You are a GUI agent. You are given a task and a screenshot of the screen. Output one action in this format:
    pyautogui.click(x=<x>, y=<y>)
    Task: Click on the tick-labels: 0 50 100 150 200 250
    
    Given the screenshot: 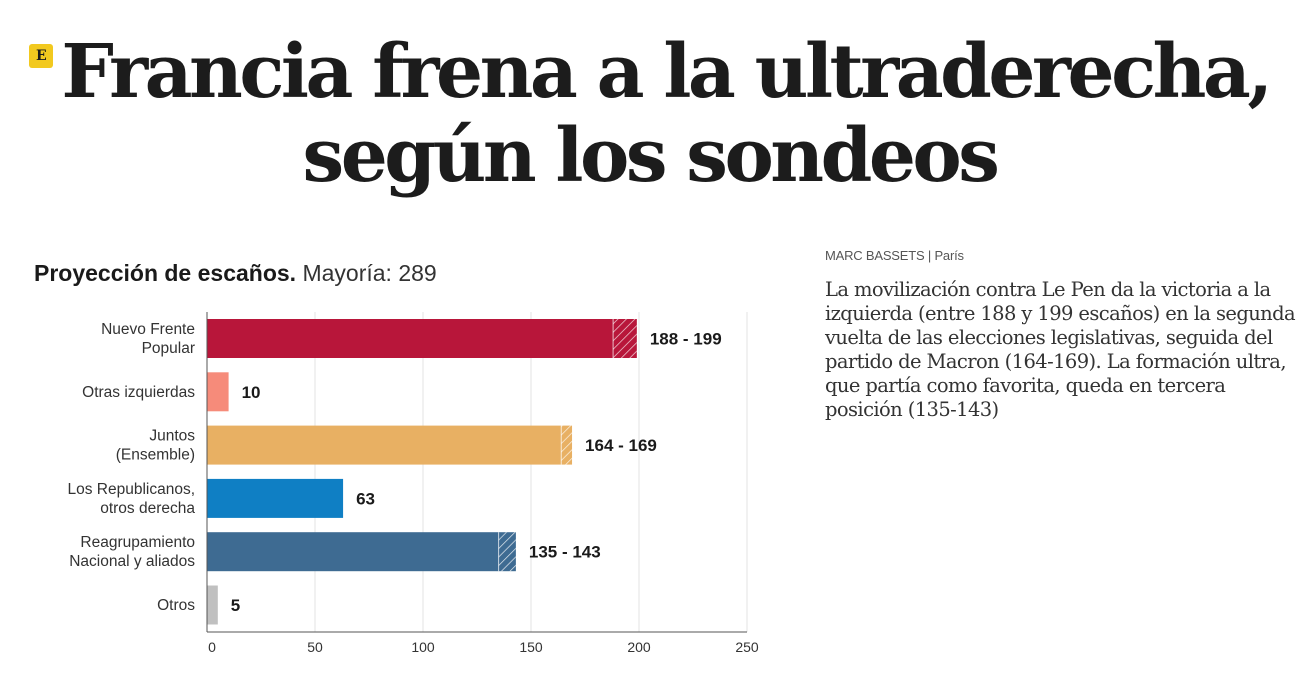 What is the action you would take?
    pyautogui.click(x=483, y=647)
    